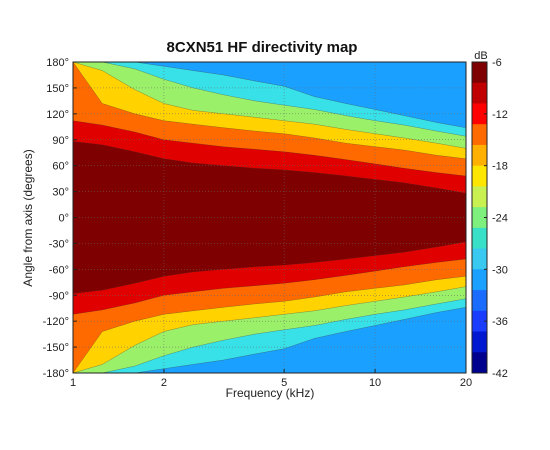  I want to click on y-tick-label: -90°, so click(59, 296).